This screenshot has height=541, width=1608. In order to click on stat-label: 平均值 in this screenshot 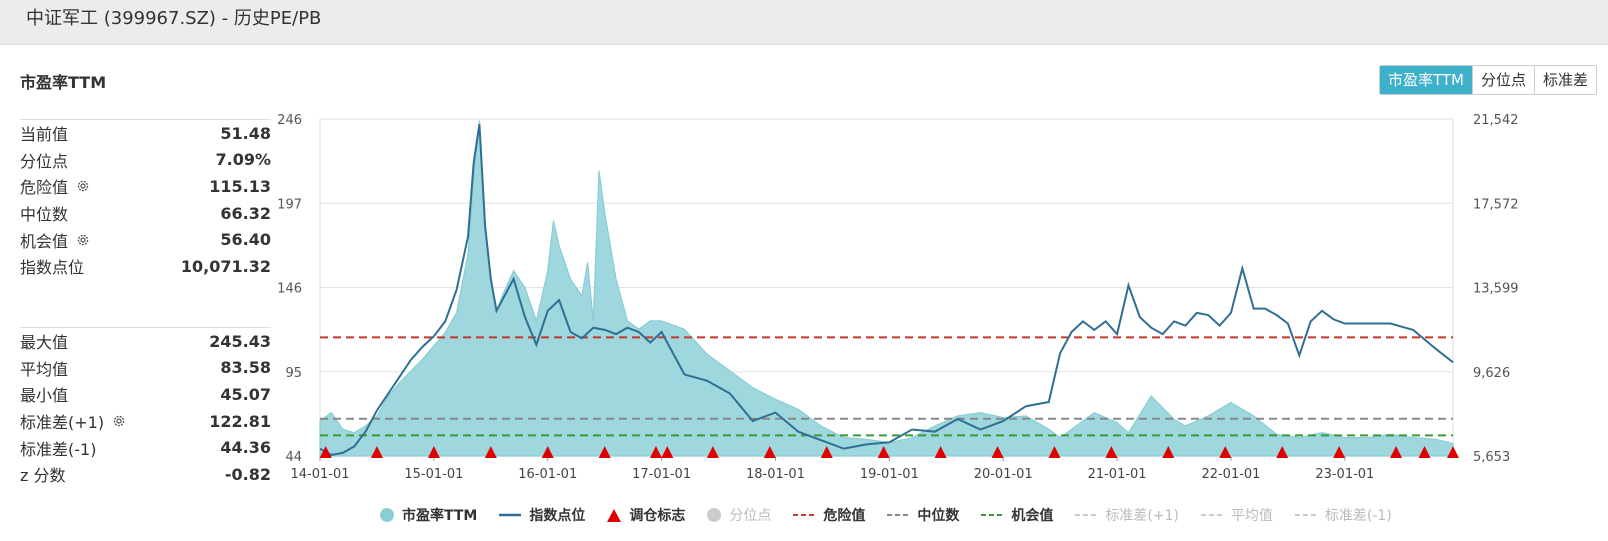, I will do `click(44, 369)`.